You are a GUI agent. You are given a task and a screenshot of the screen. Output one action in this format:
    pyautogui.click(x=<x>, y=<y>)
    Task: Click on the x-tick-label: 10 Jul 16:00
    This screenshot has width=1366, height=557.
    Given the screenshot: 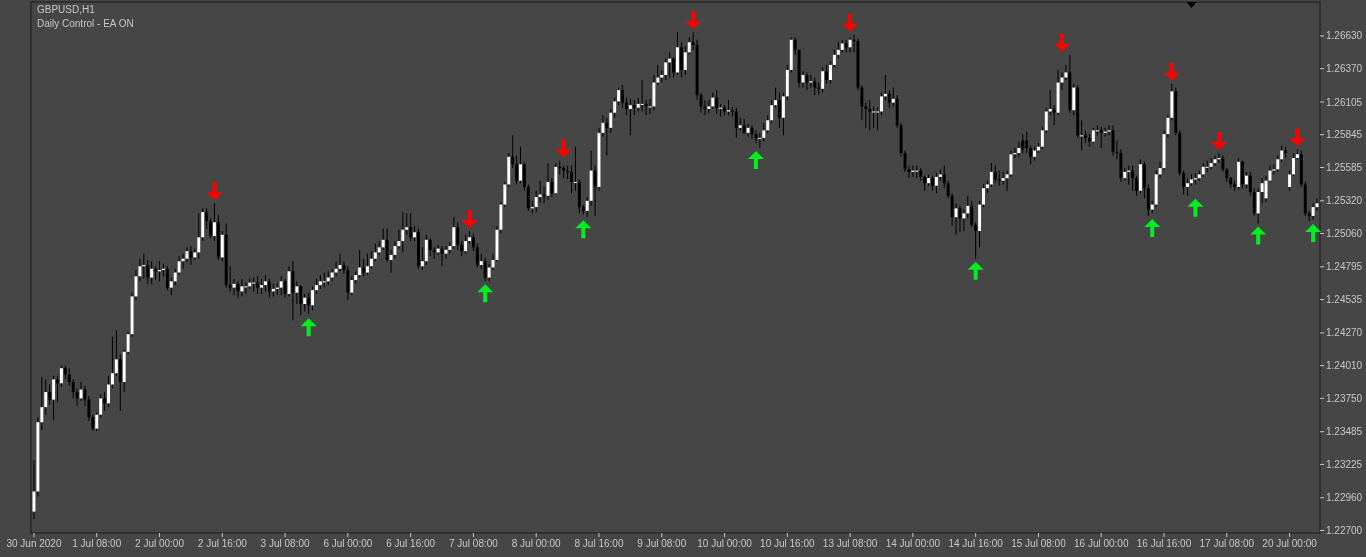 What is the action you would take?
    pyautogui.click(x=787, y=543)
    